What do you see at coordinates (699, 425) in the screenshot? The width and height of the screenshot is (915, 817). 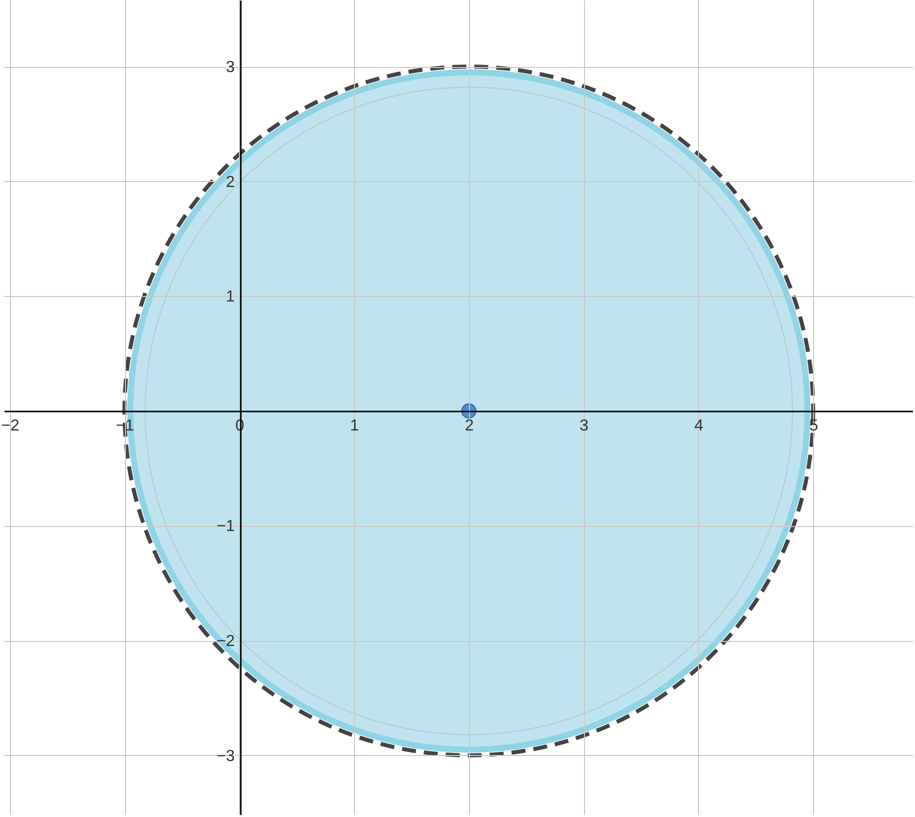 I see `x-tick-label: 4` at bounding box center [699, 425].